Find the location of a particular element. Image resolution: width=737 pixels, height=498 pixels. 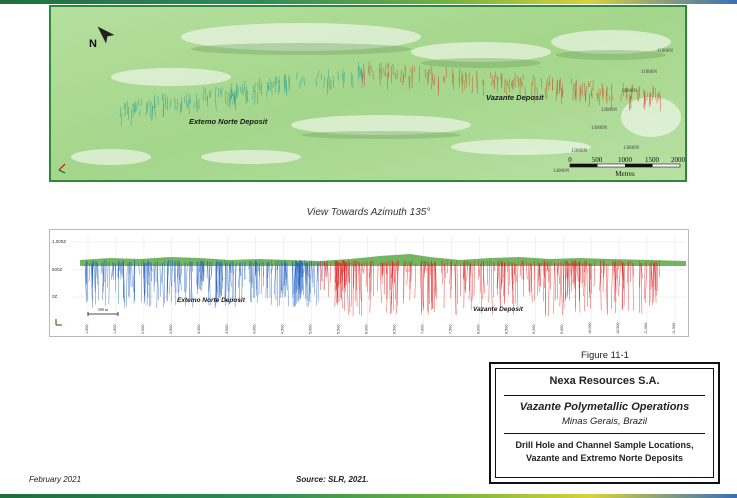

vazante-section-holes is located at coordinates (489, 288).